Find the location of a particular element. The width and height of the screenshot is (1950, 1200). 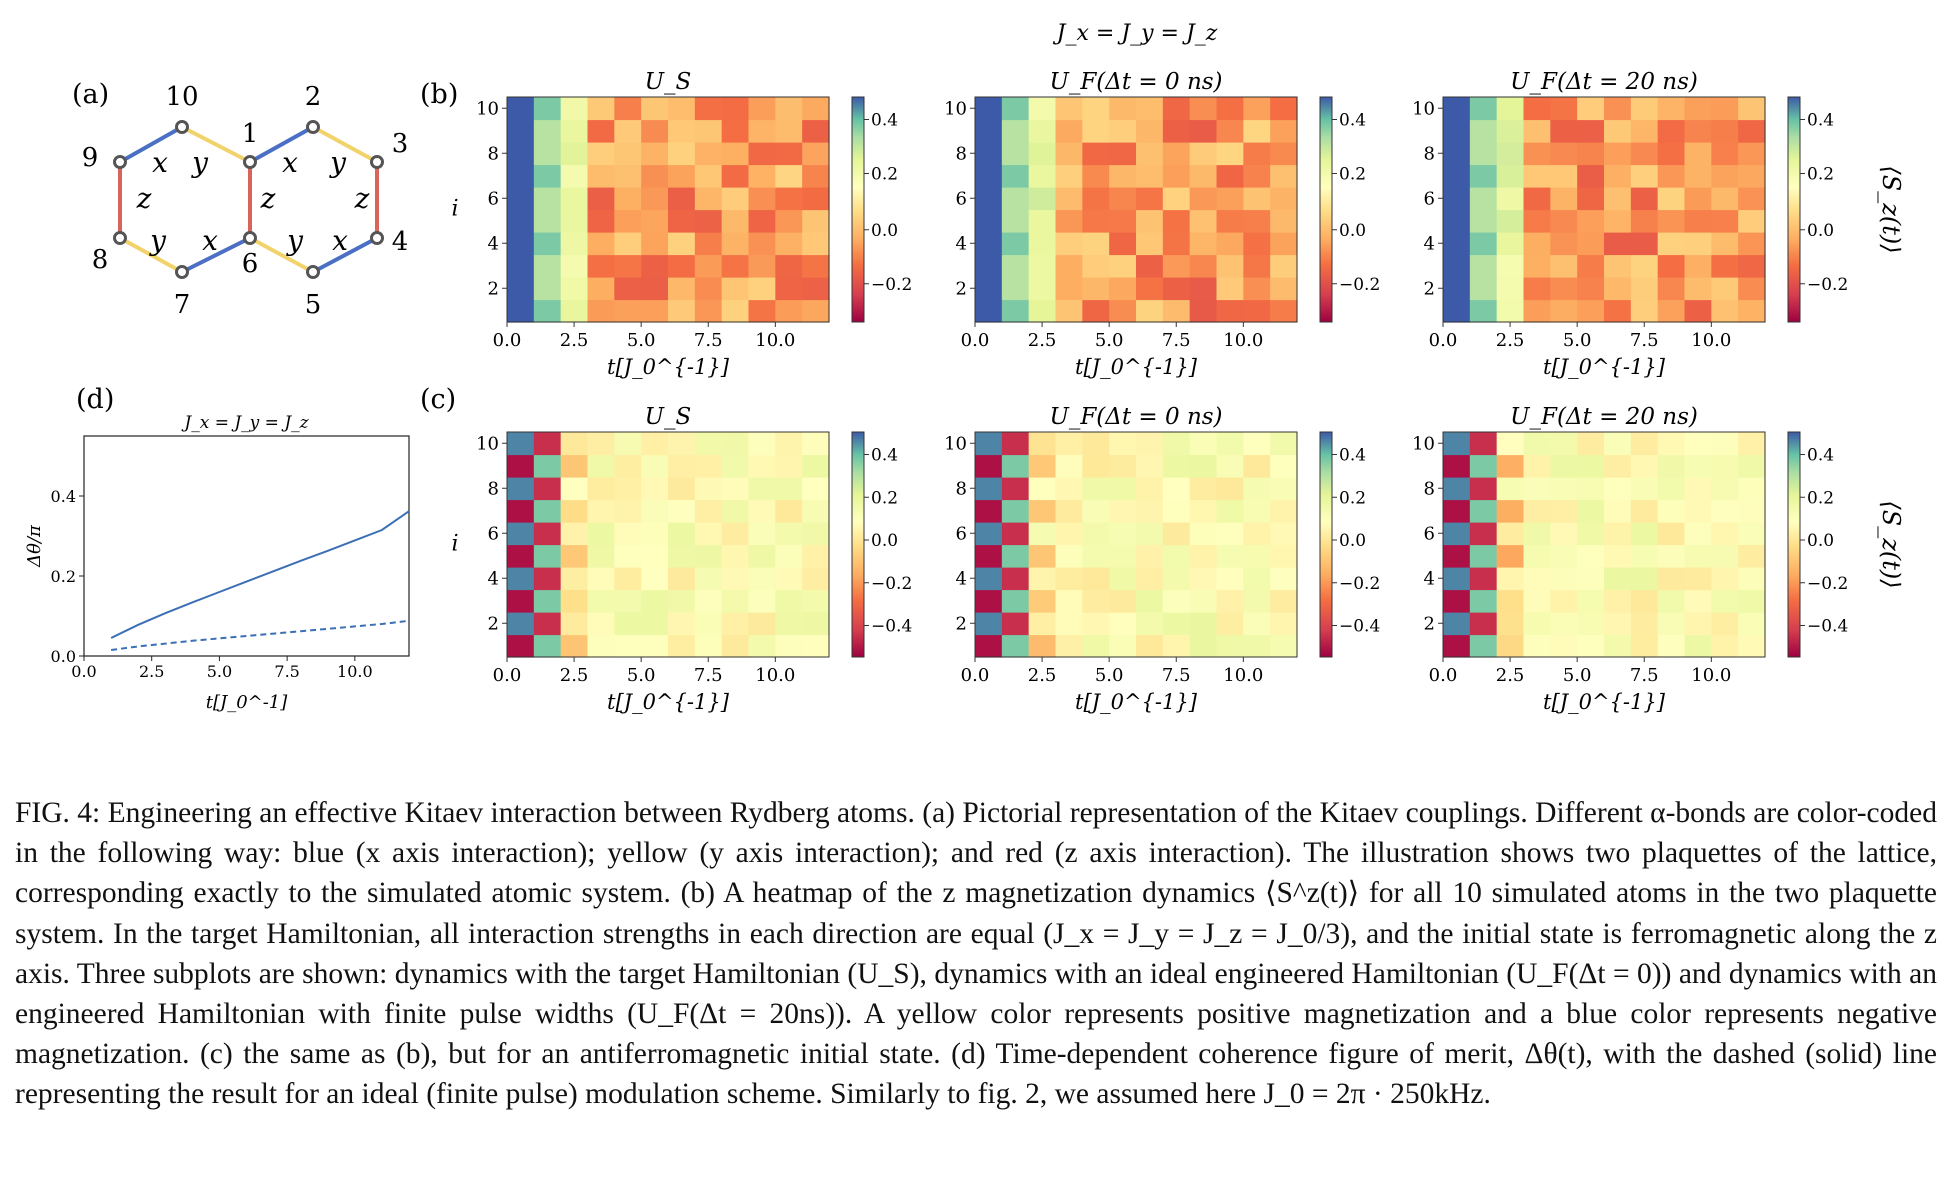

bond-label: z is located at coordinates (144, 198).